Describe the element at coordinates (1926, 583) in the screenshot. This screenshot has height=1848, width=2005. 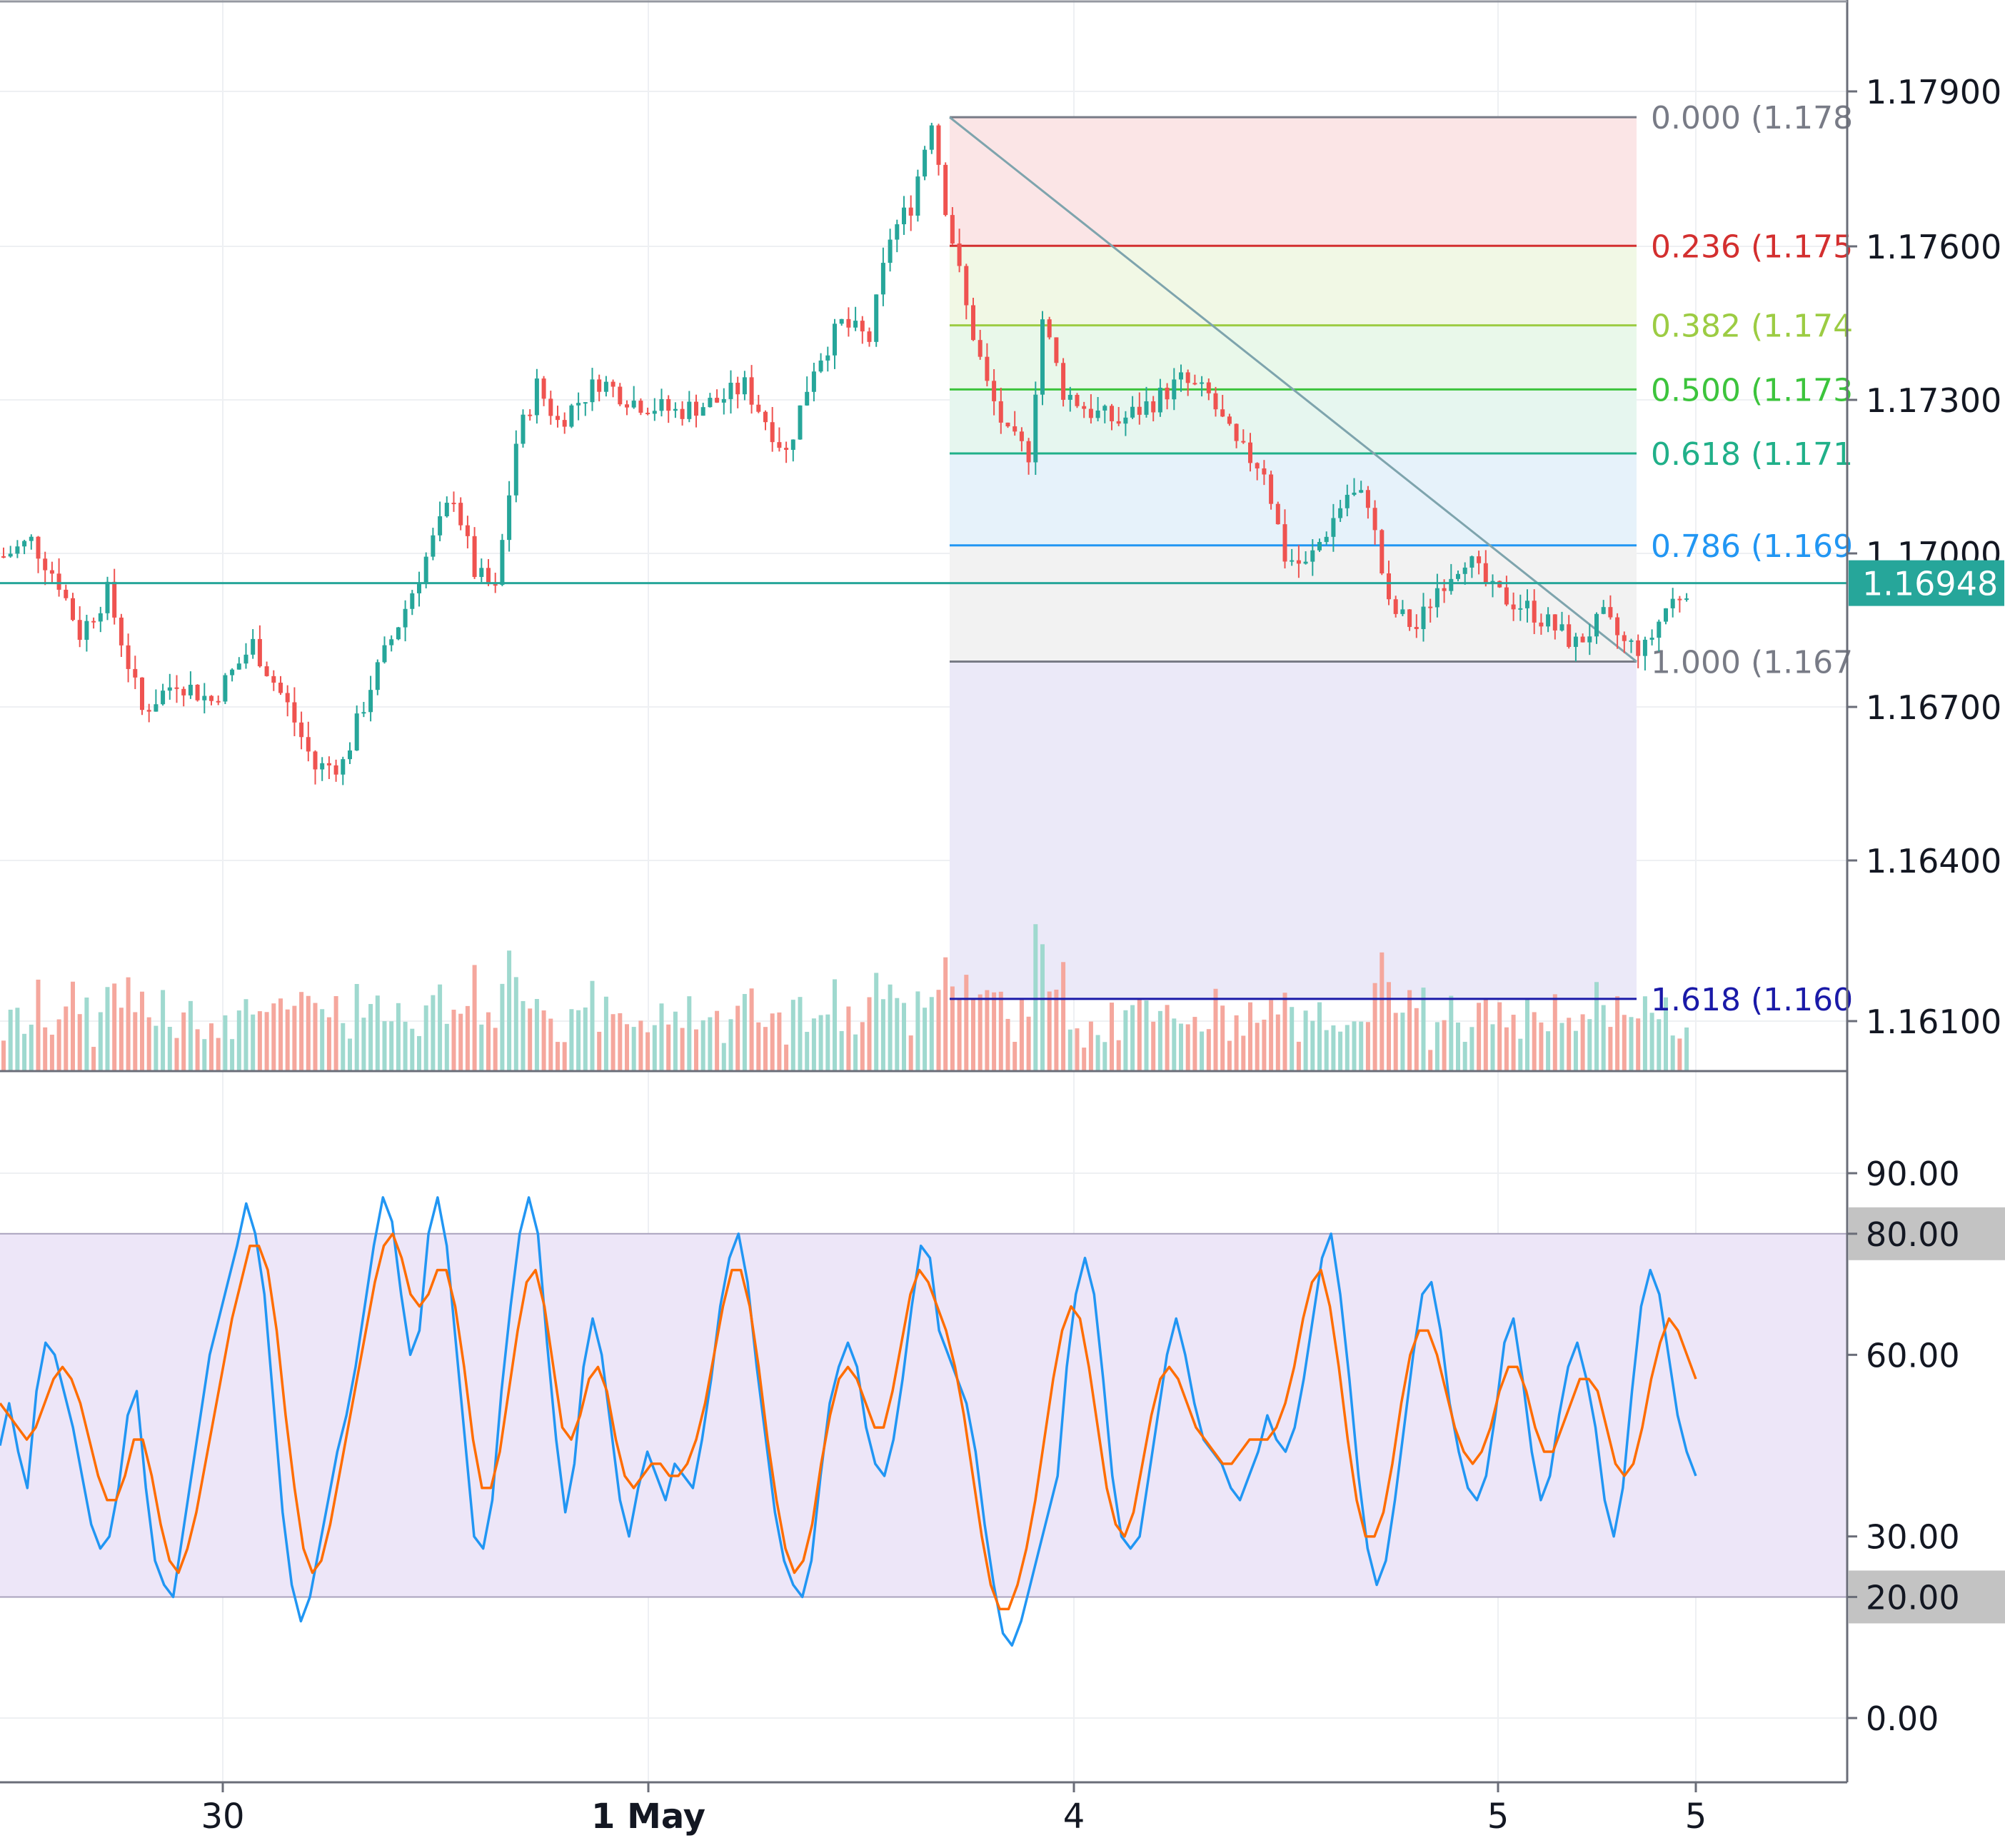
I see `current-price-tag` at that location.